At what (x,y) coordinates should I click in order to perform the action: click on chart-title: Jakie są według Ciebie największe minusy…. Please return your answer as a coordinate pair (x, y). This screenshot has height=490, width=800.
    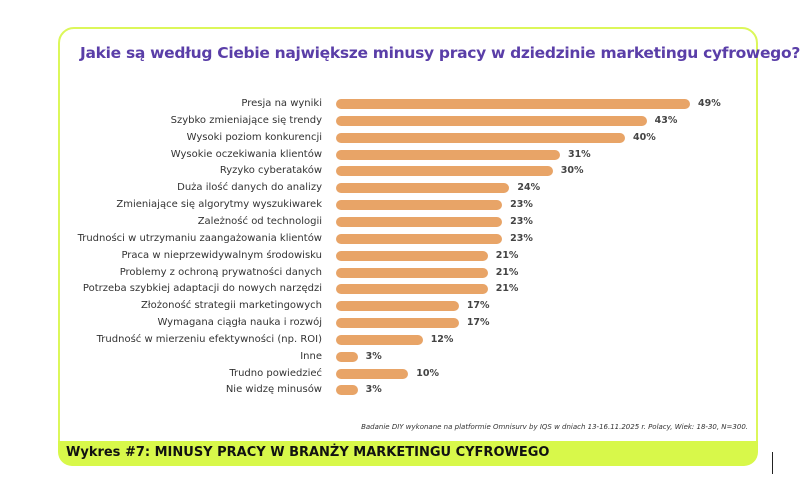
    Looking at the image, I should click on (440, 53).